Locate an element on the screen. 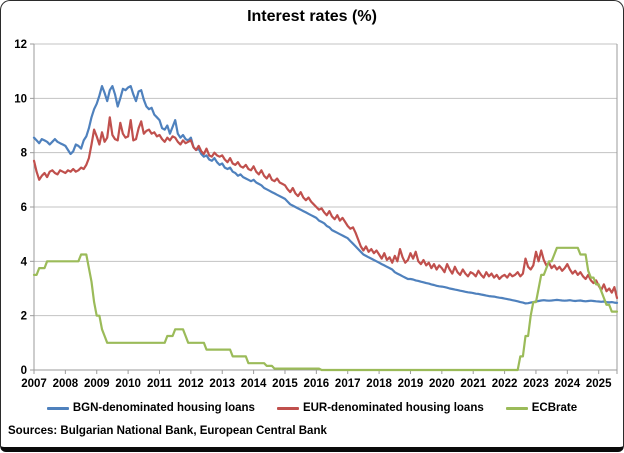  x-axis-label: 2007 is located at coordinates (34, 384).